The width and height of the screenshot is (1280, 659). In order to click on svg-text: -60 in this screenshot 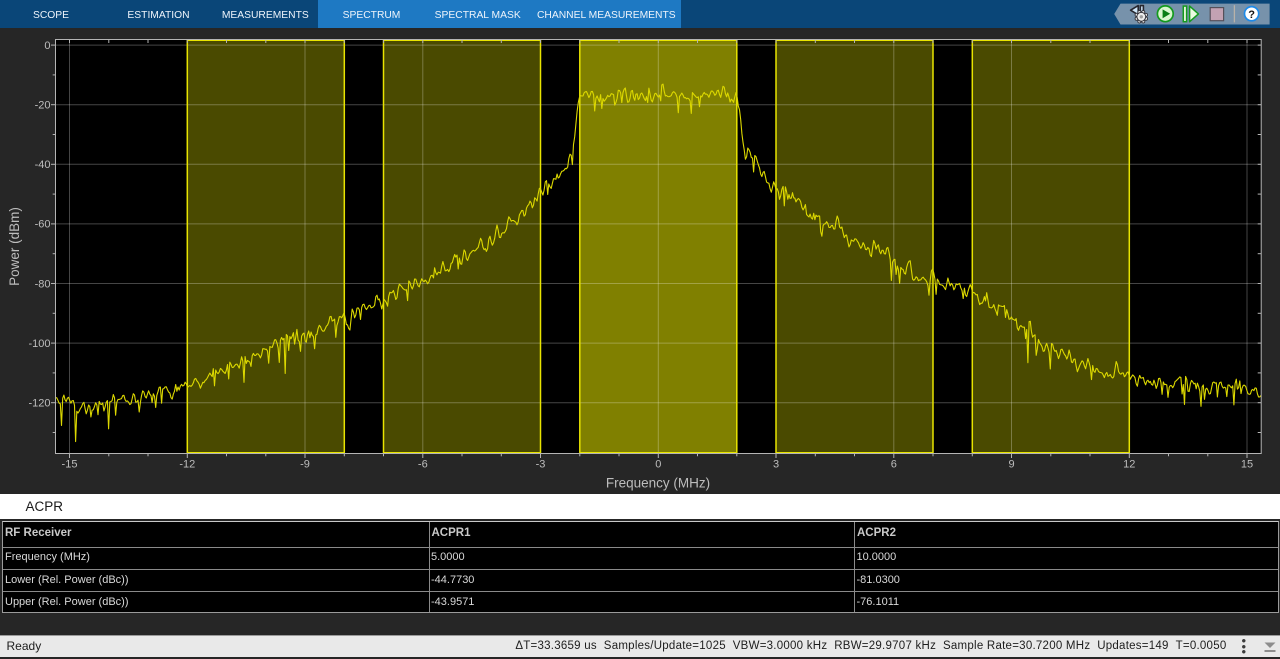, I will do `click(43, 224)`.